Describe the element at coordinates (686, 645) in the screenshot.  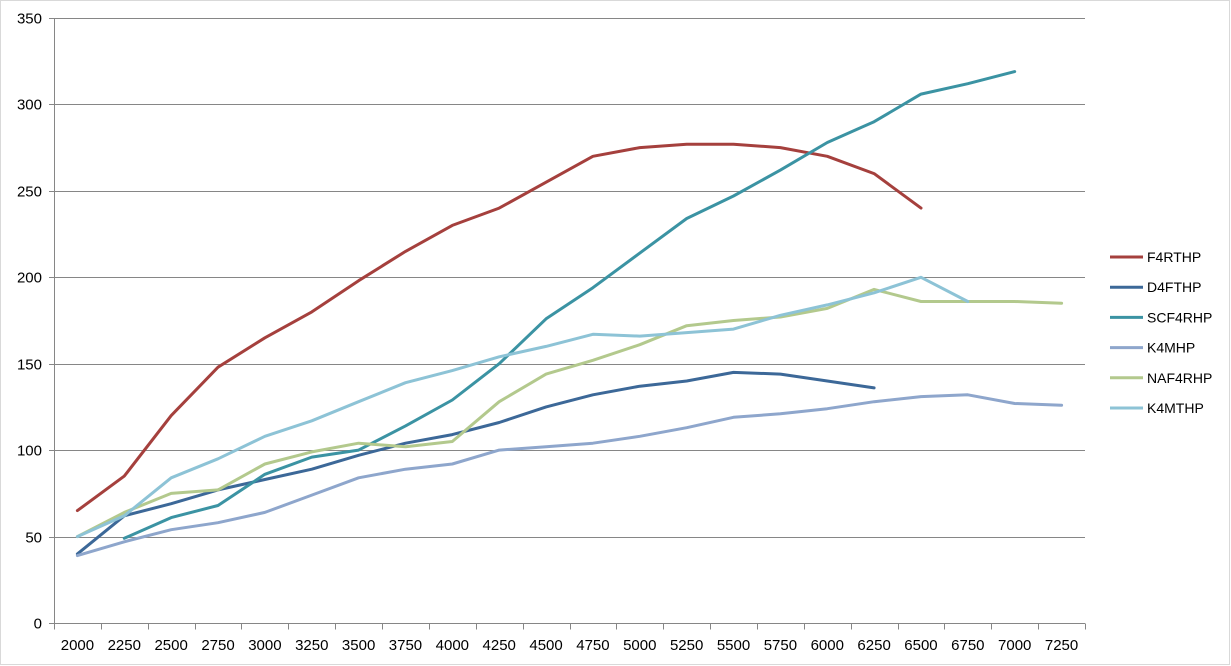
I see `x-tick-label: 5250` at that location.